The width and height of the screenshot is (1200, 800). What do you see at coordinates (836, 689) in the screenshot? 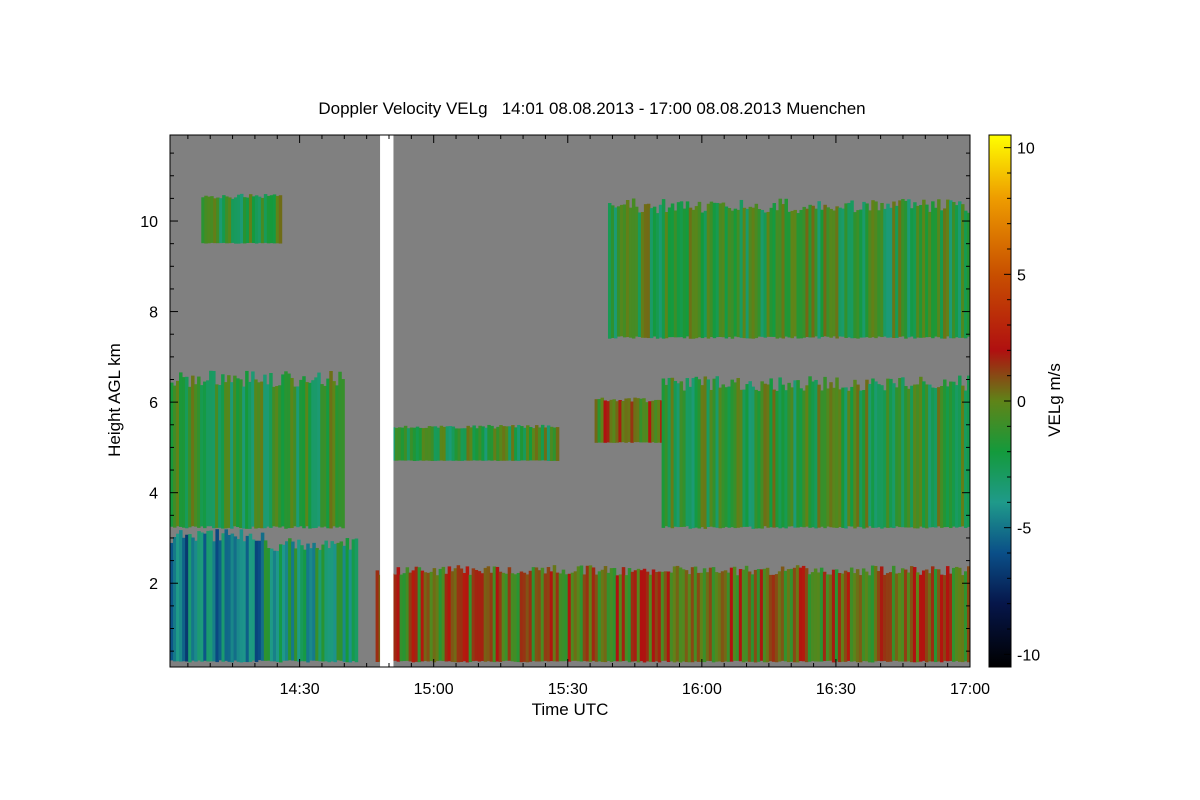
I see `x-tick-label: 16:30` at bounding box center [836, 689].